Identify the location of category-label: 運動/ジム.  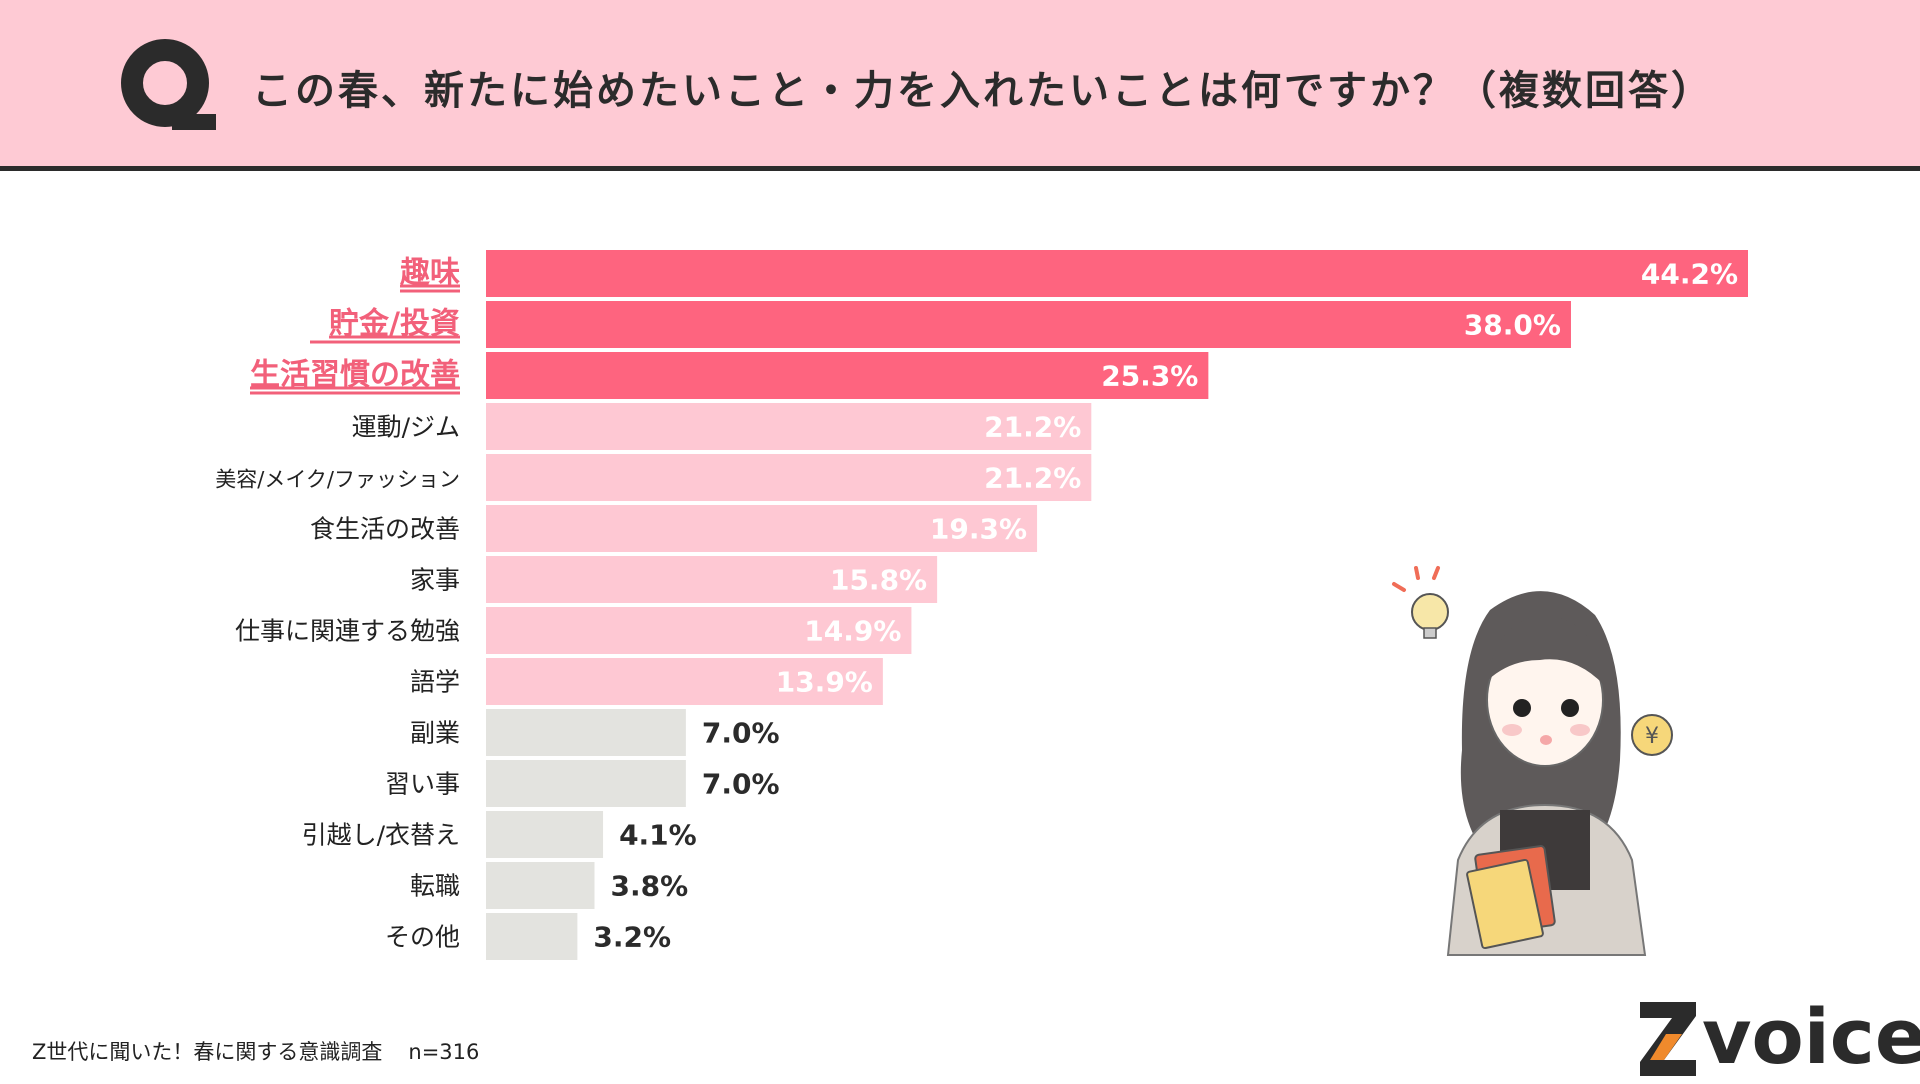
(406, 427).